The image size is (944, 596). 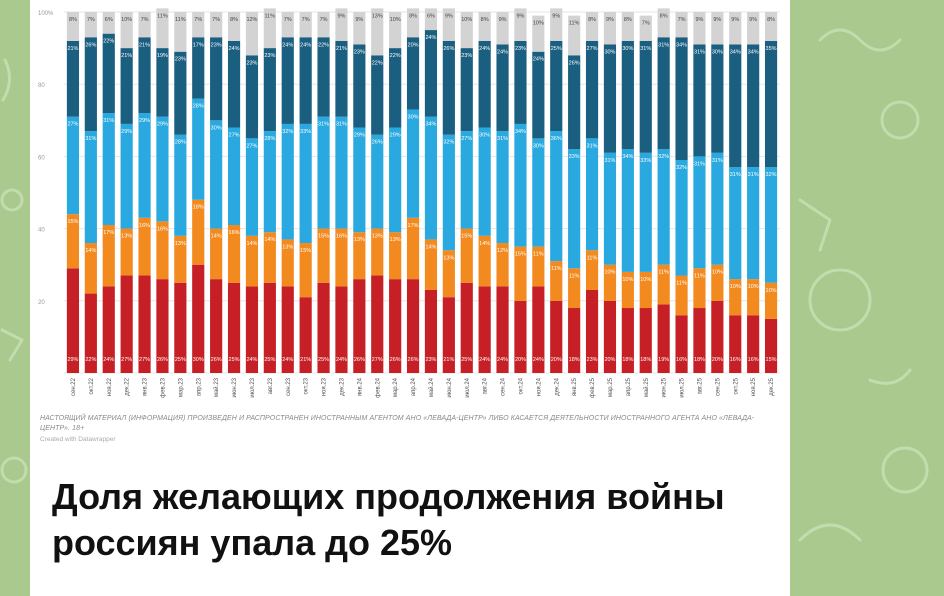 I want to click on data-label: 22%, so click(x=377, y=63).